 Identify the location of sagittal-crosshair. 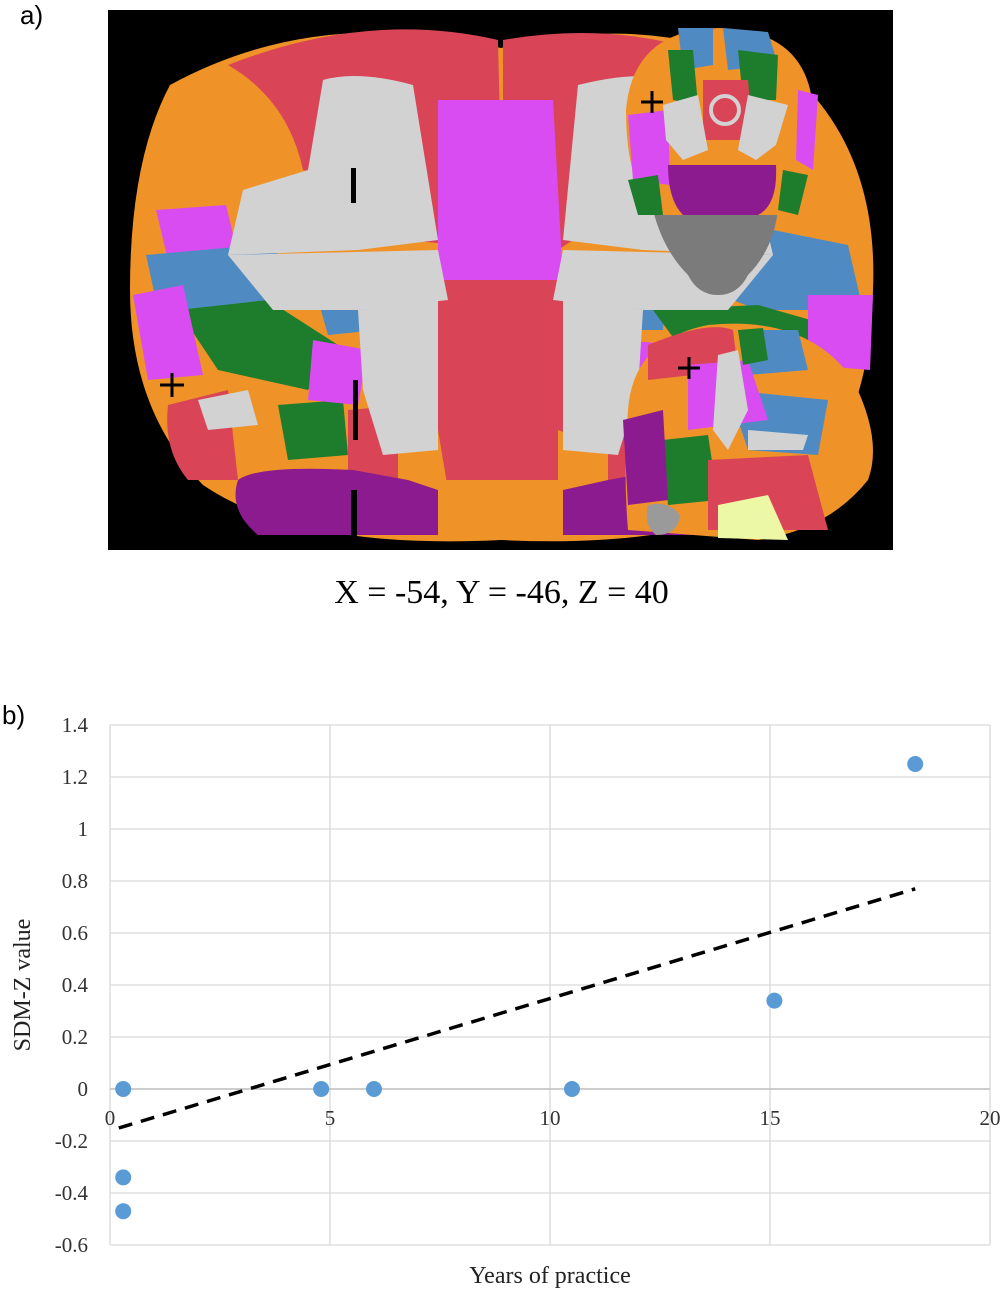
(689, 368).